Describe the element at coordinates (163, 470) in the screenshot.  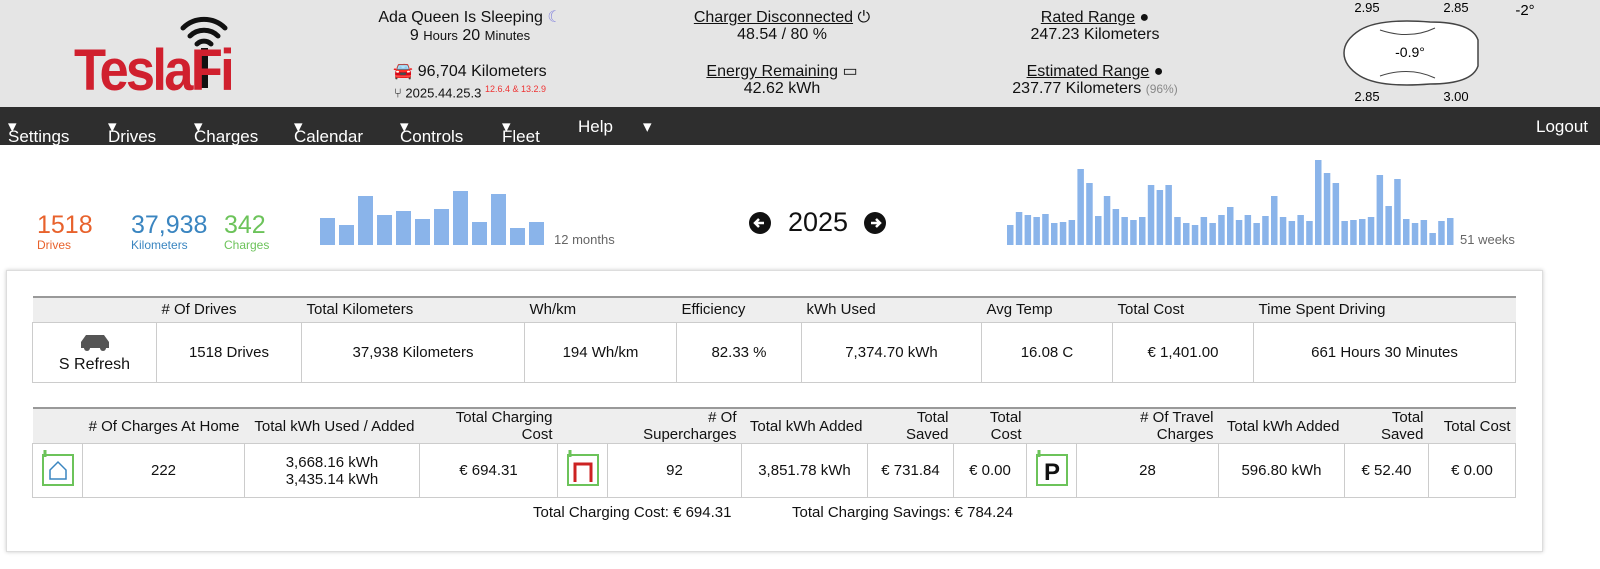
I see `cell: 222` at that location.